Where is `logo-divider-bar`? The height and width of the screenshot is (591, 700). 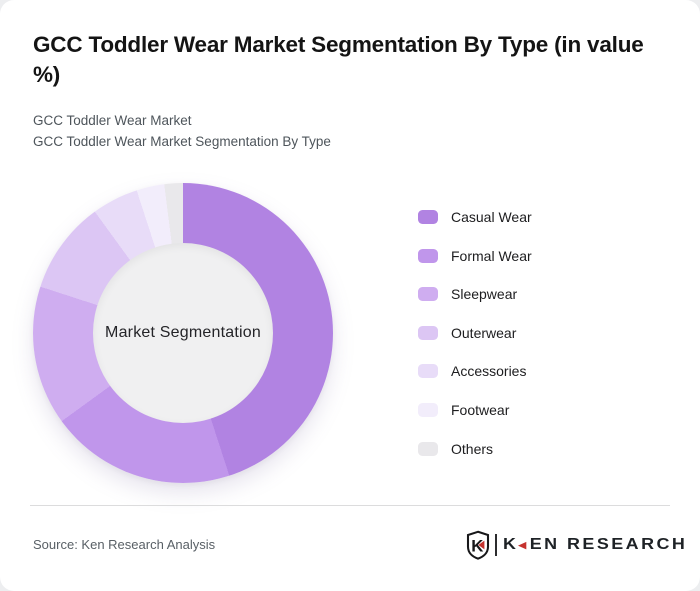
logo-divider-bar is located at coordinates (496, 545).